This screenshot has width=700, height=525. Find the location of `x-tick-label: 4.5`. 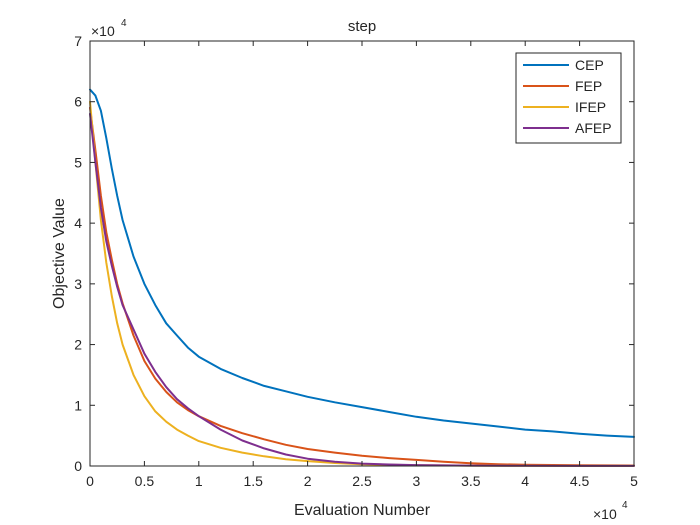

x-tick-label: 4.5 is located at coordinates (580, 481).